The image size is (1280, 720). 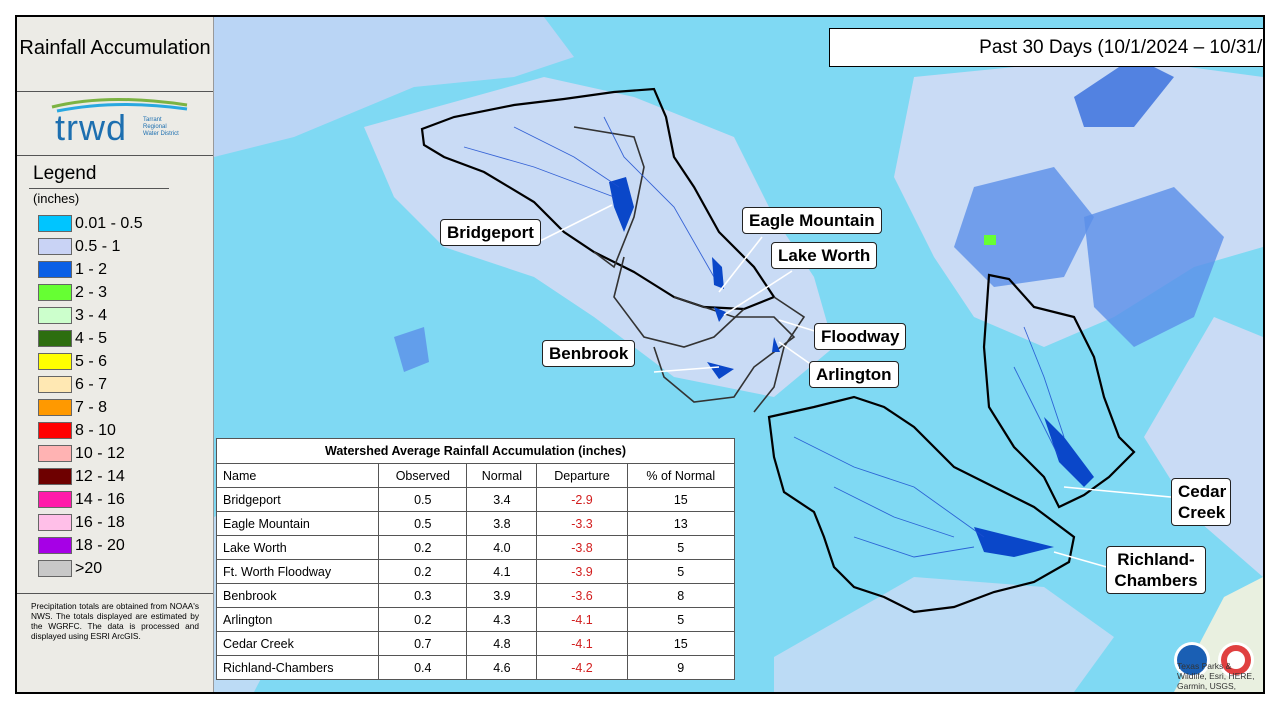 I want to click on table-header: Name Observed Normal Departure% of Normal, so click(x=475, y=475).